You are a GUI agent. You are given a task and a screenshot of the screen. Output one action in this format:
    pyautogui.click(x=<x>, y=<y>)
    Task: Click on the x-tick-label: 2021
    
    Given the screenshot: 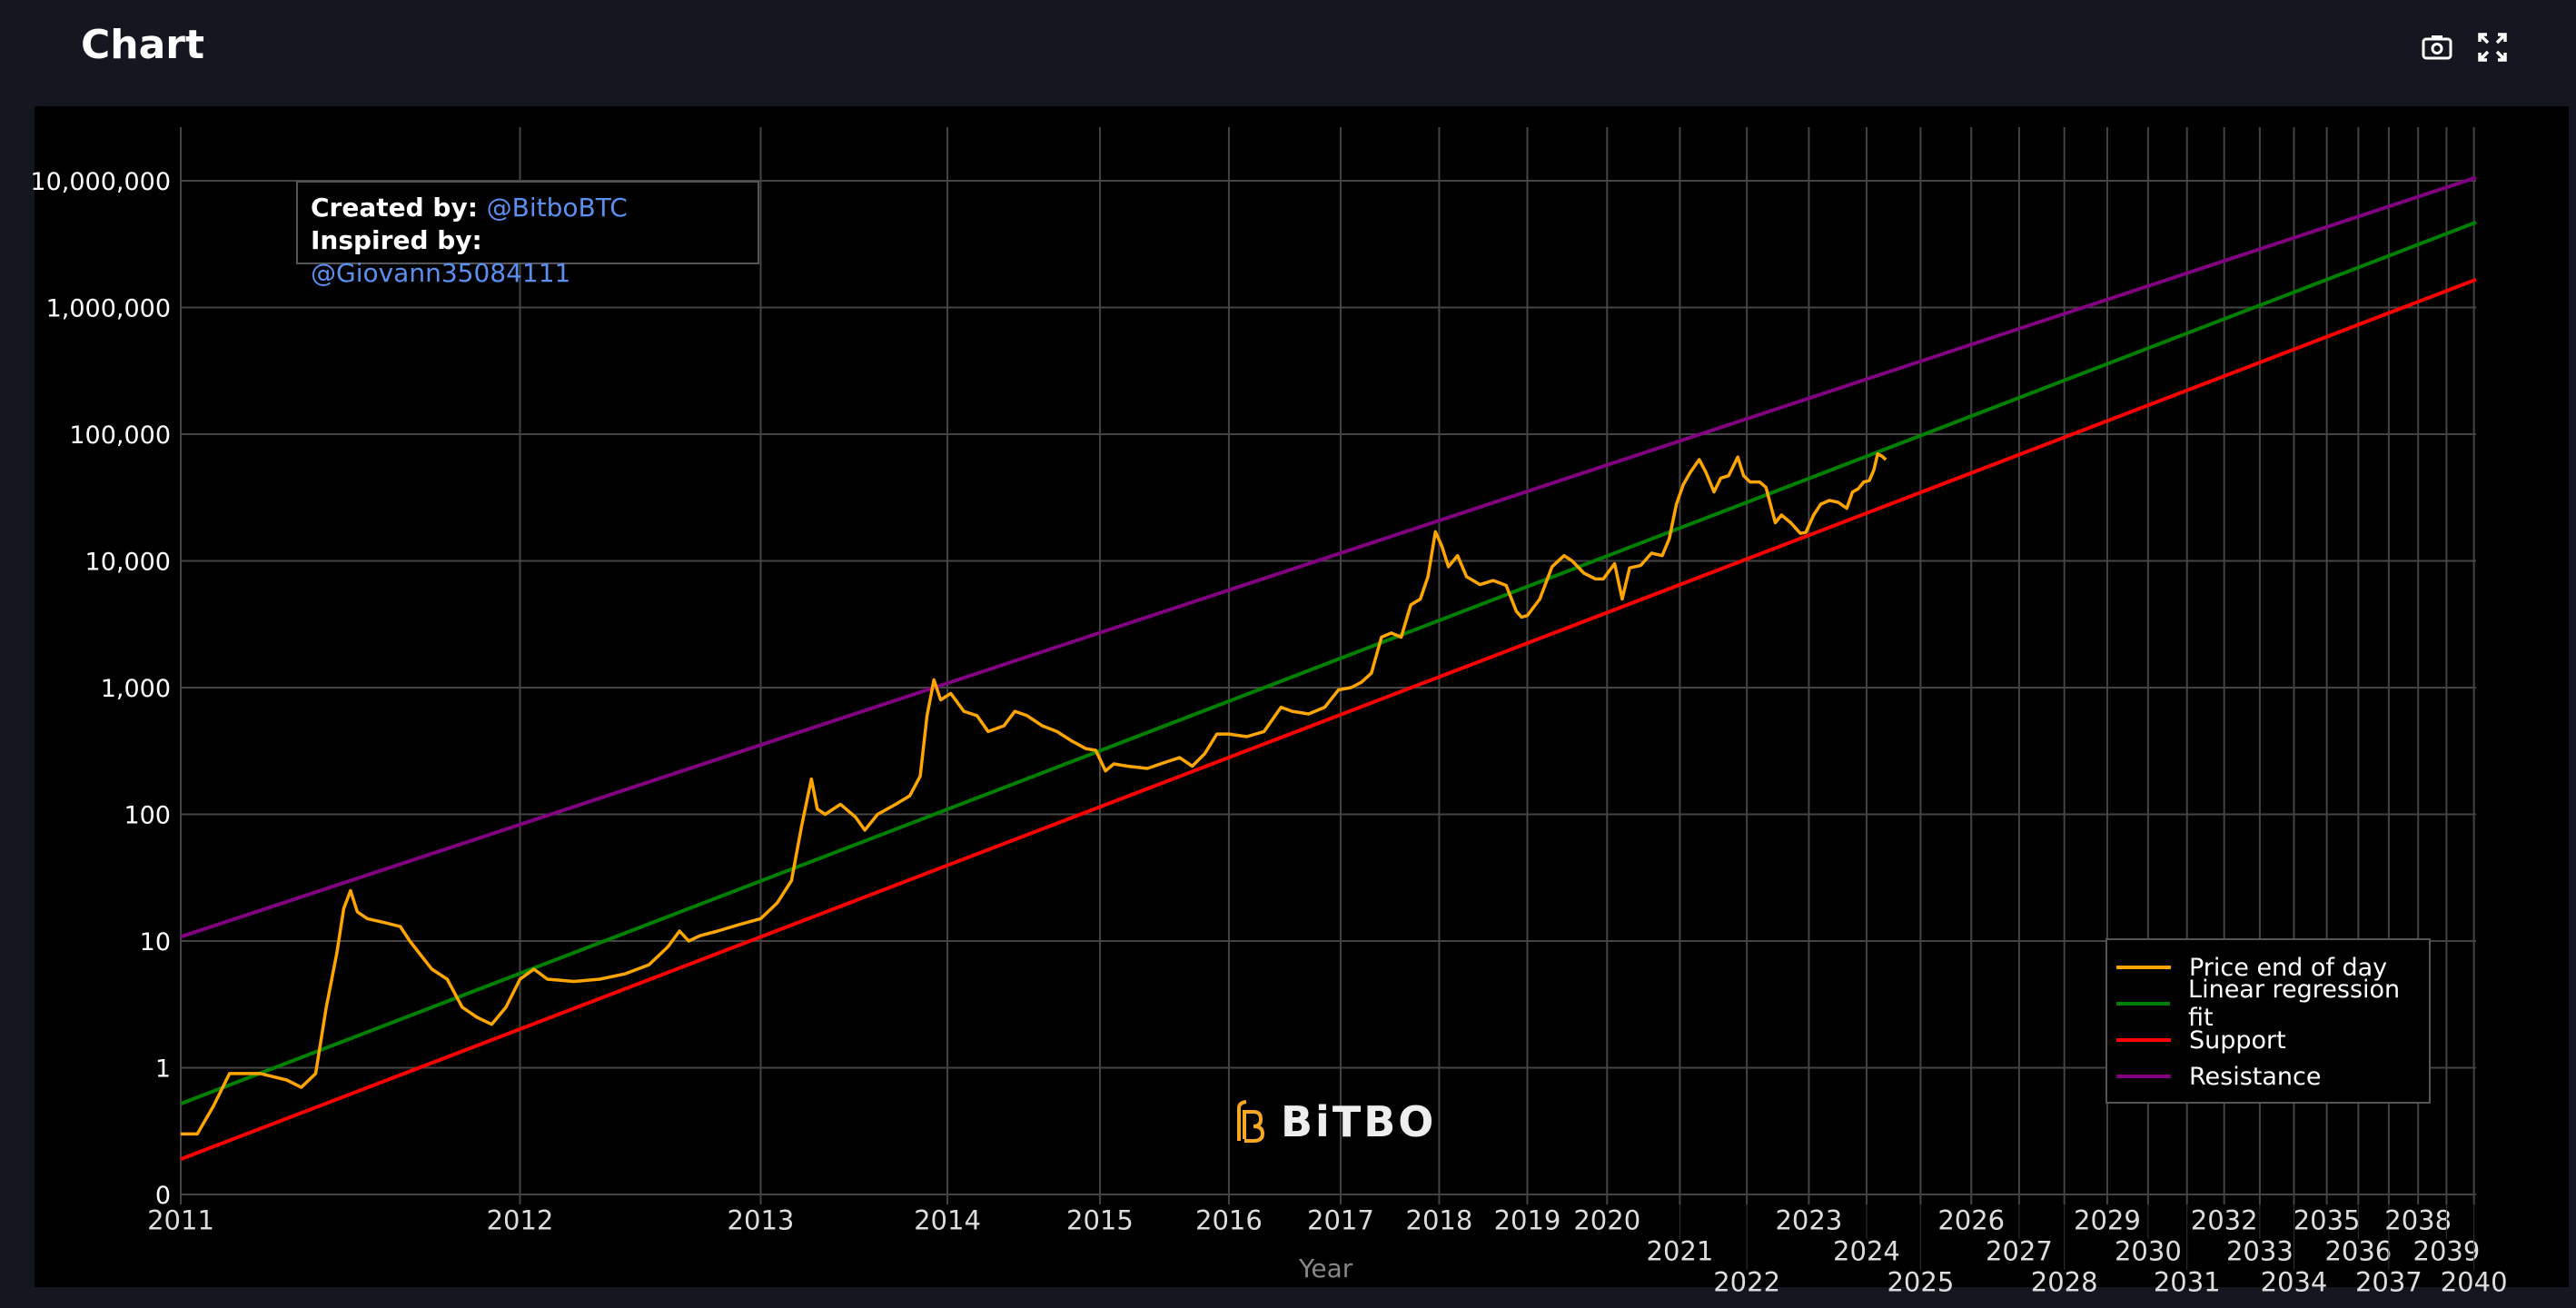 What is the action you would take?
    pyautogui.click(x=1680, y=1251)
    